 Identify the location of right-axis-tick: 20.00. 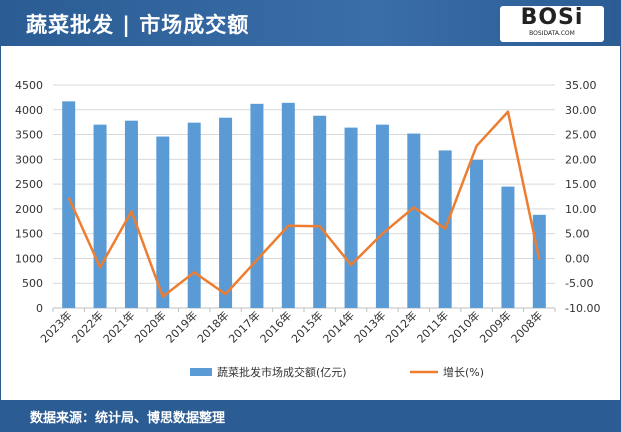
(581, 159).